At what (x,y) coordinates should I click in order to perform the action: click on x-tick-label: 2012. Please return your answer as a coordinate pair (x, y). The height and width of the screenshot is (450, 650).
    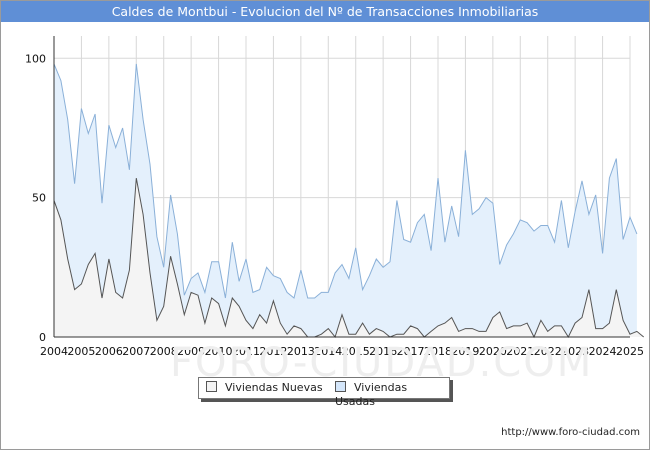
    Looking at the image, I should click on (273, 351).